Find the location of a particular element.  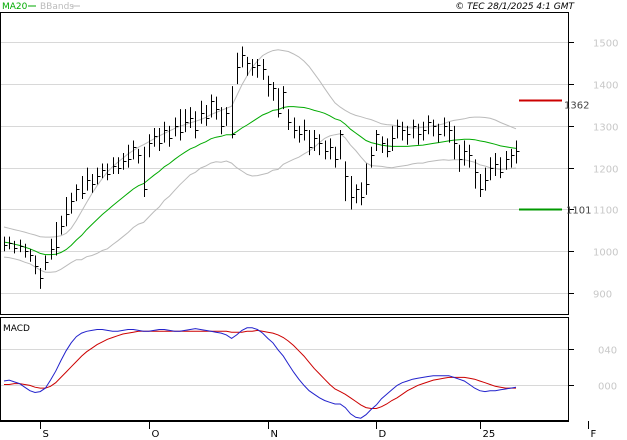

support-label: 1101 is located at coordinates (578, 211).